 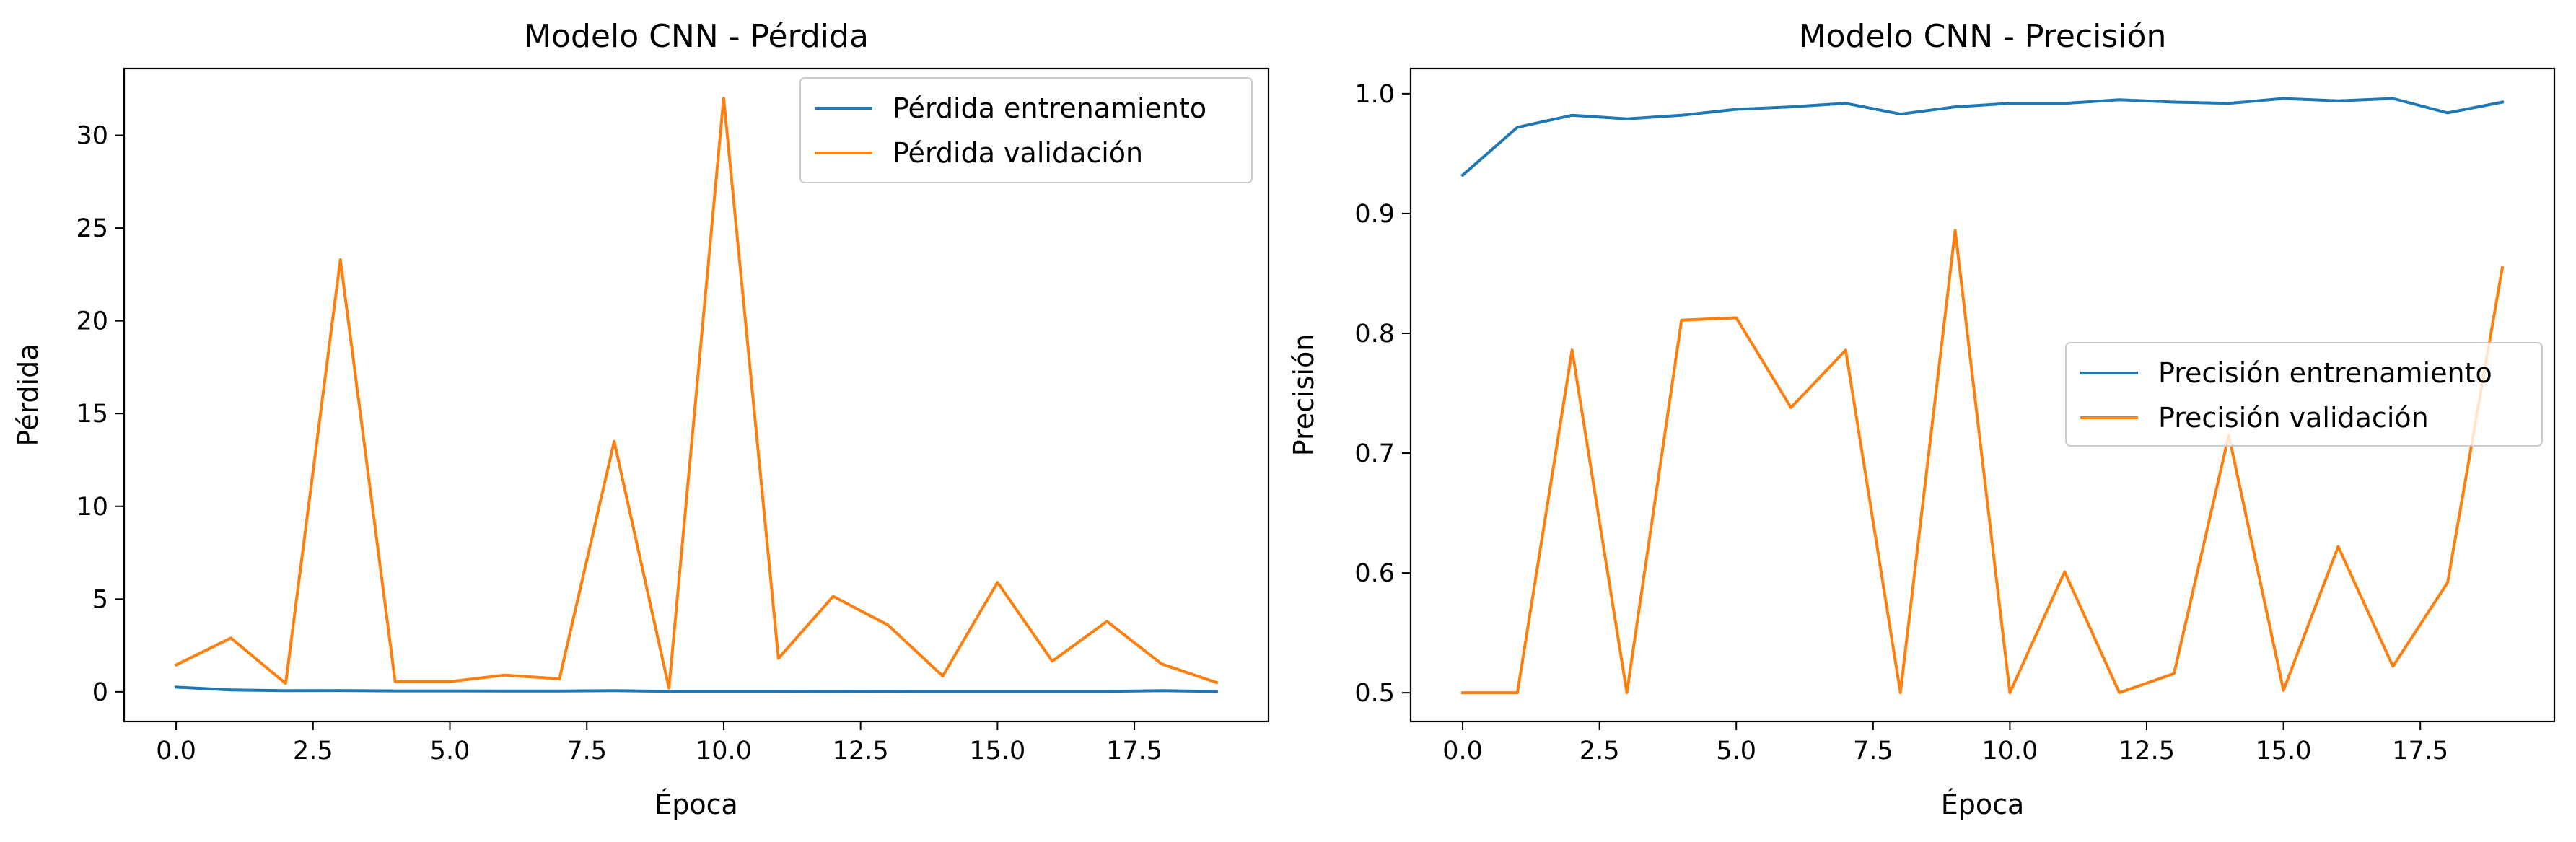 What do you see at coordinates (1374, 454) in the screenshot?
I see `y-tick-label: 0.7` at bounding box center [1374, 454].